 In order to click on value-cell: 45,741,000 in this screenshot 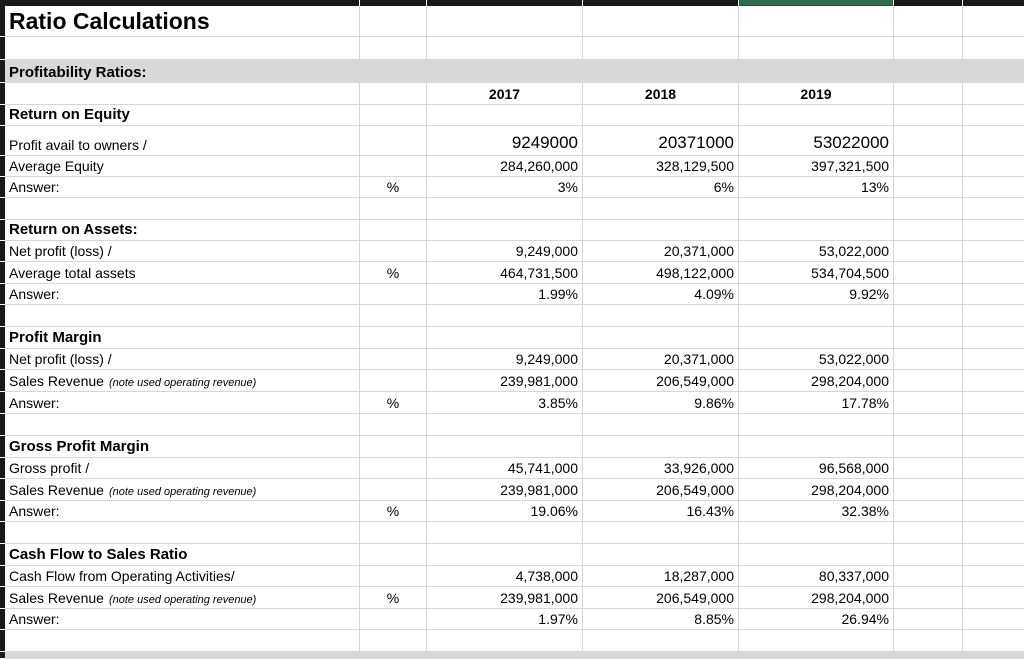, I will do `click(505, 468)`.